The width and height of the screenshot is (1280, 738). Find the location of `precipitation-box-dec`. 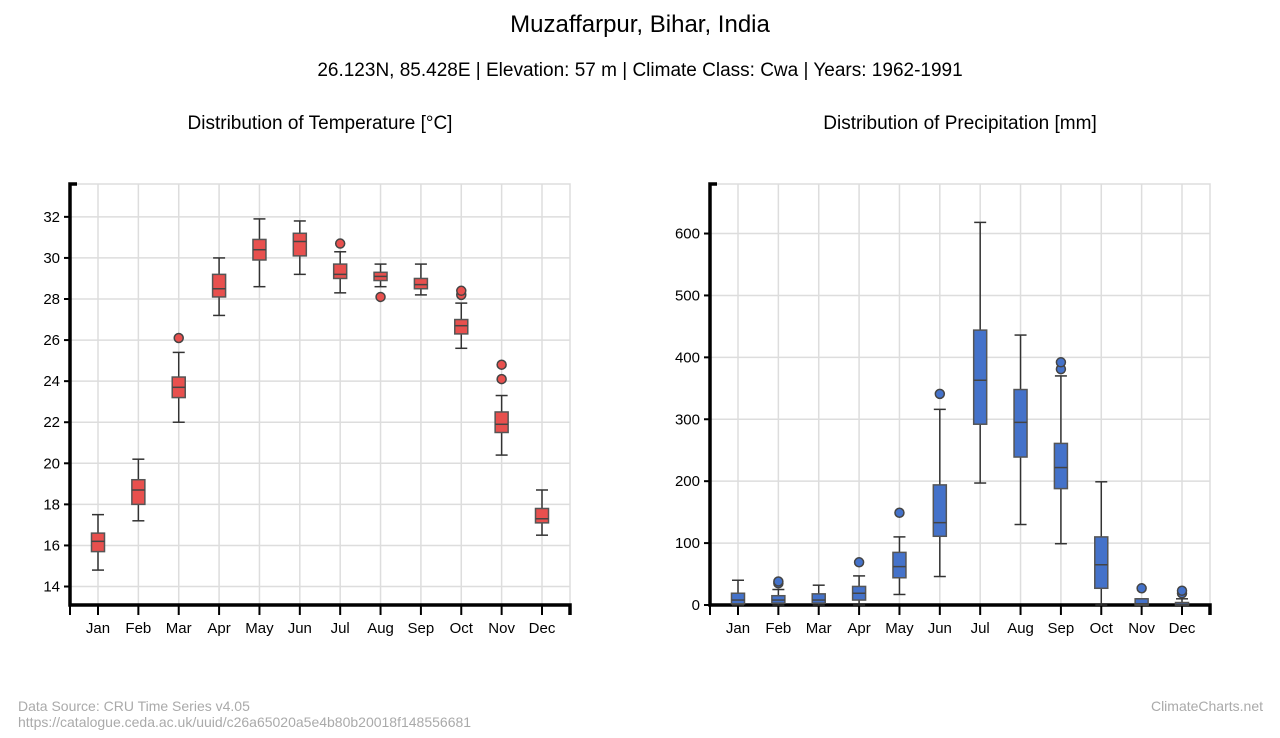

precipitation-box-dec is located at coordinates (1182, 595).